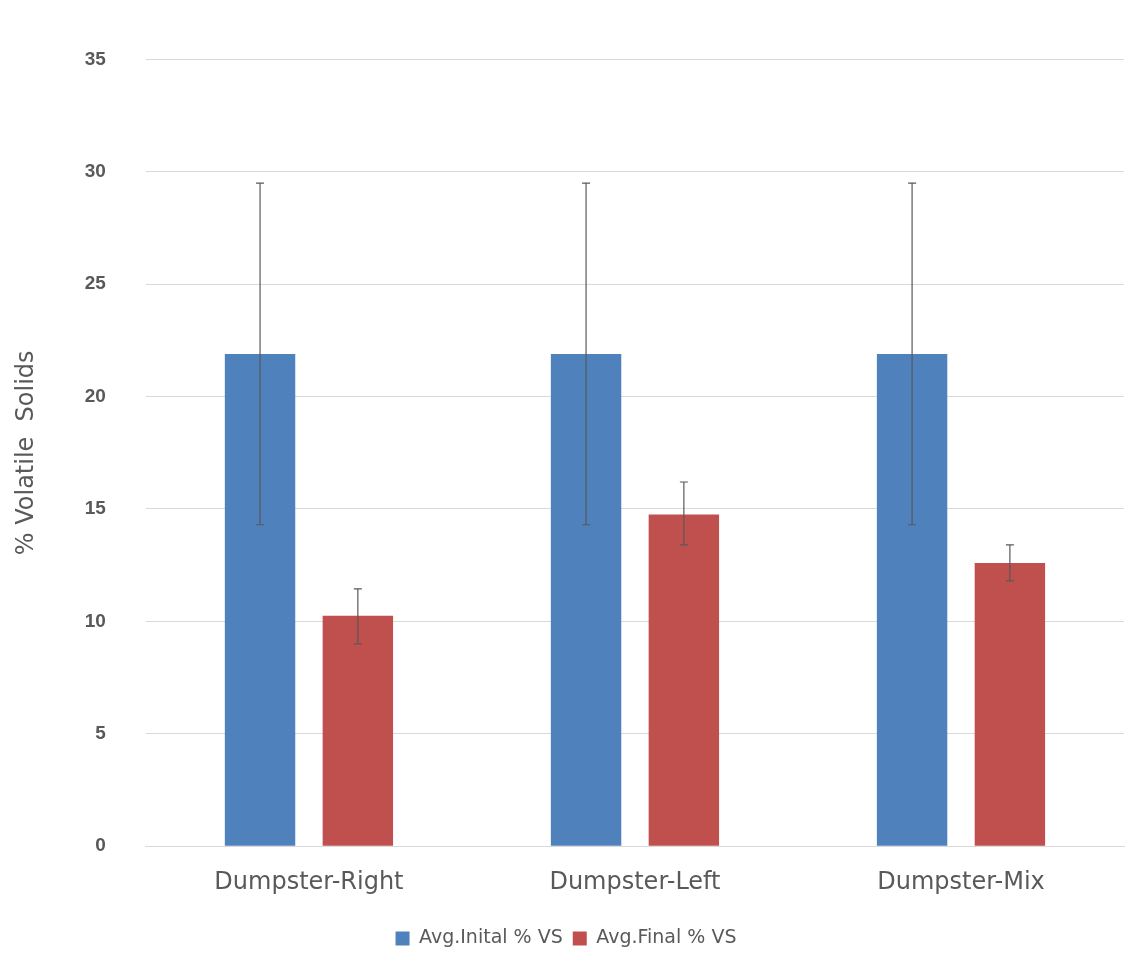  Describe the element at coordinates (95, 395) in the screenshot. I see `y-tick-label: 20` at that location.